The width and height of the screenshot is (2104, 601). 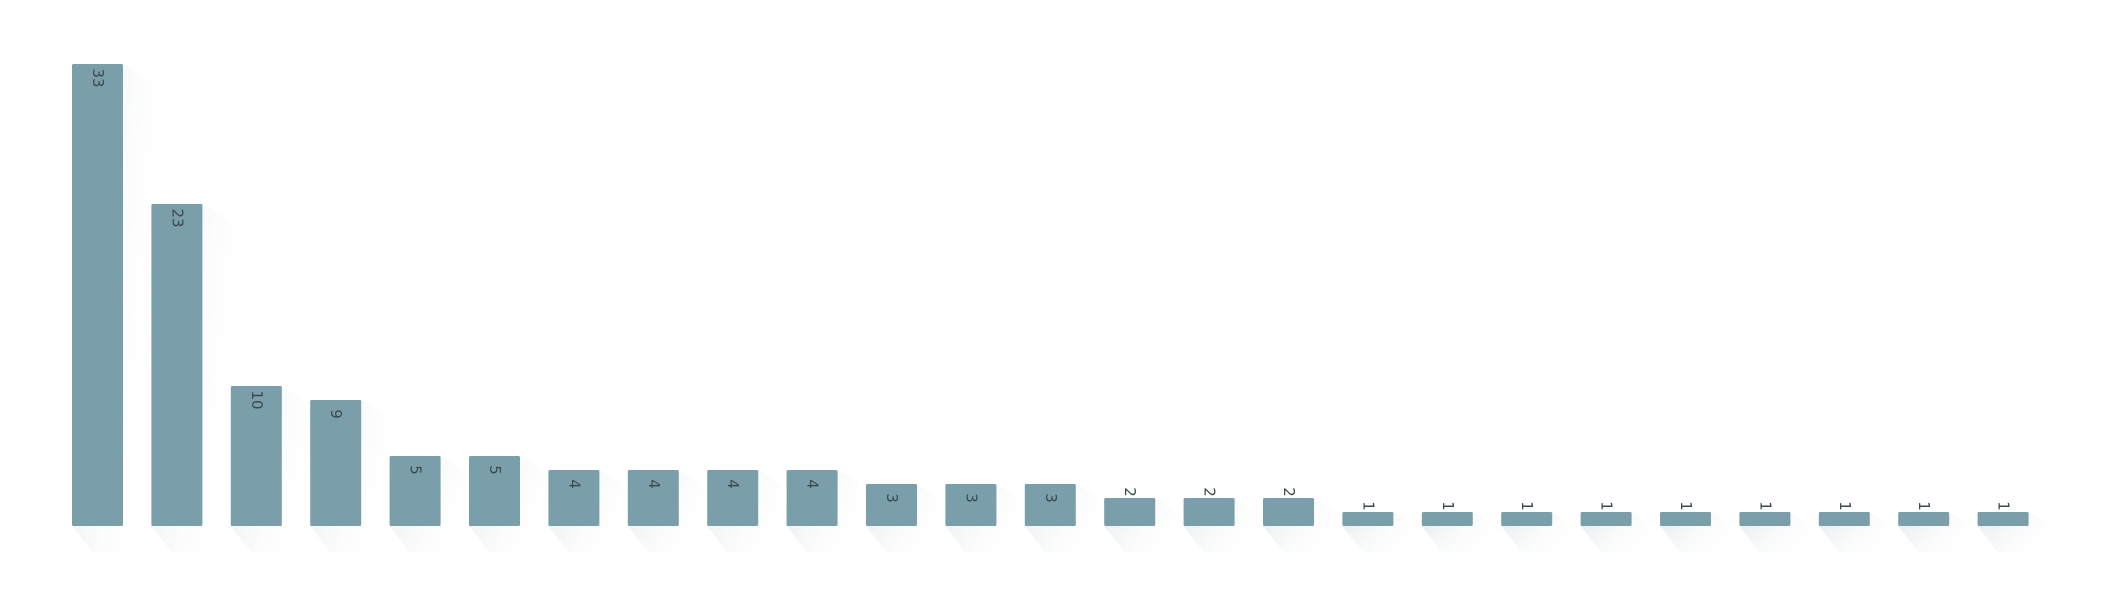 I want to click on data-label: 9, so click(x=336, y=414).